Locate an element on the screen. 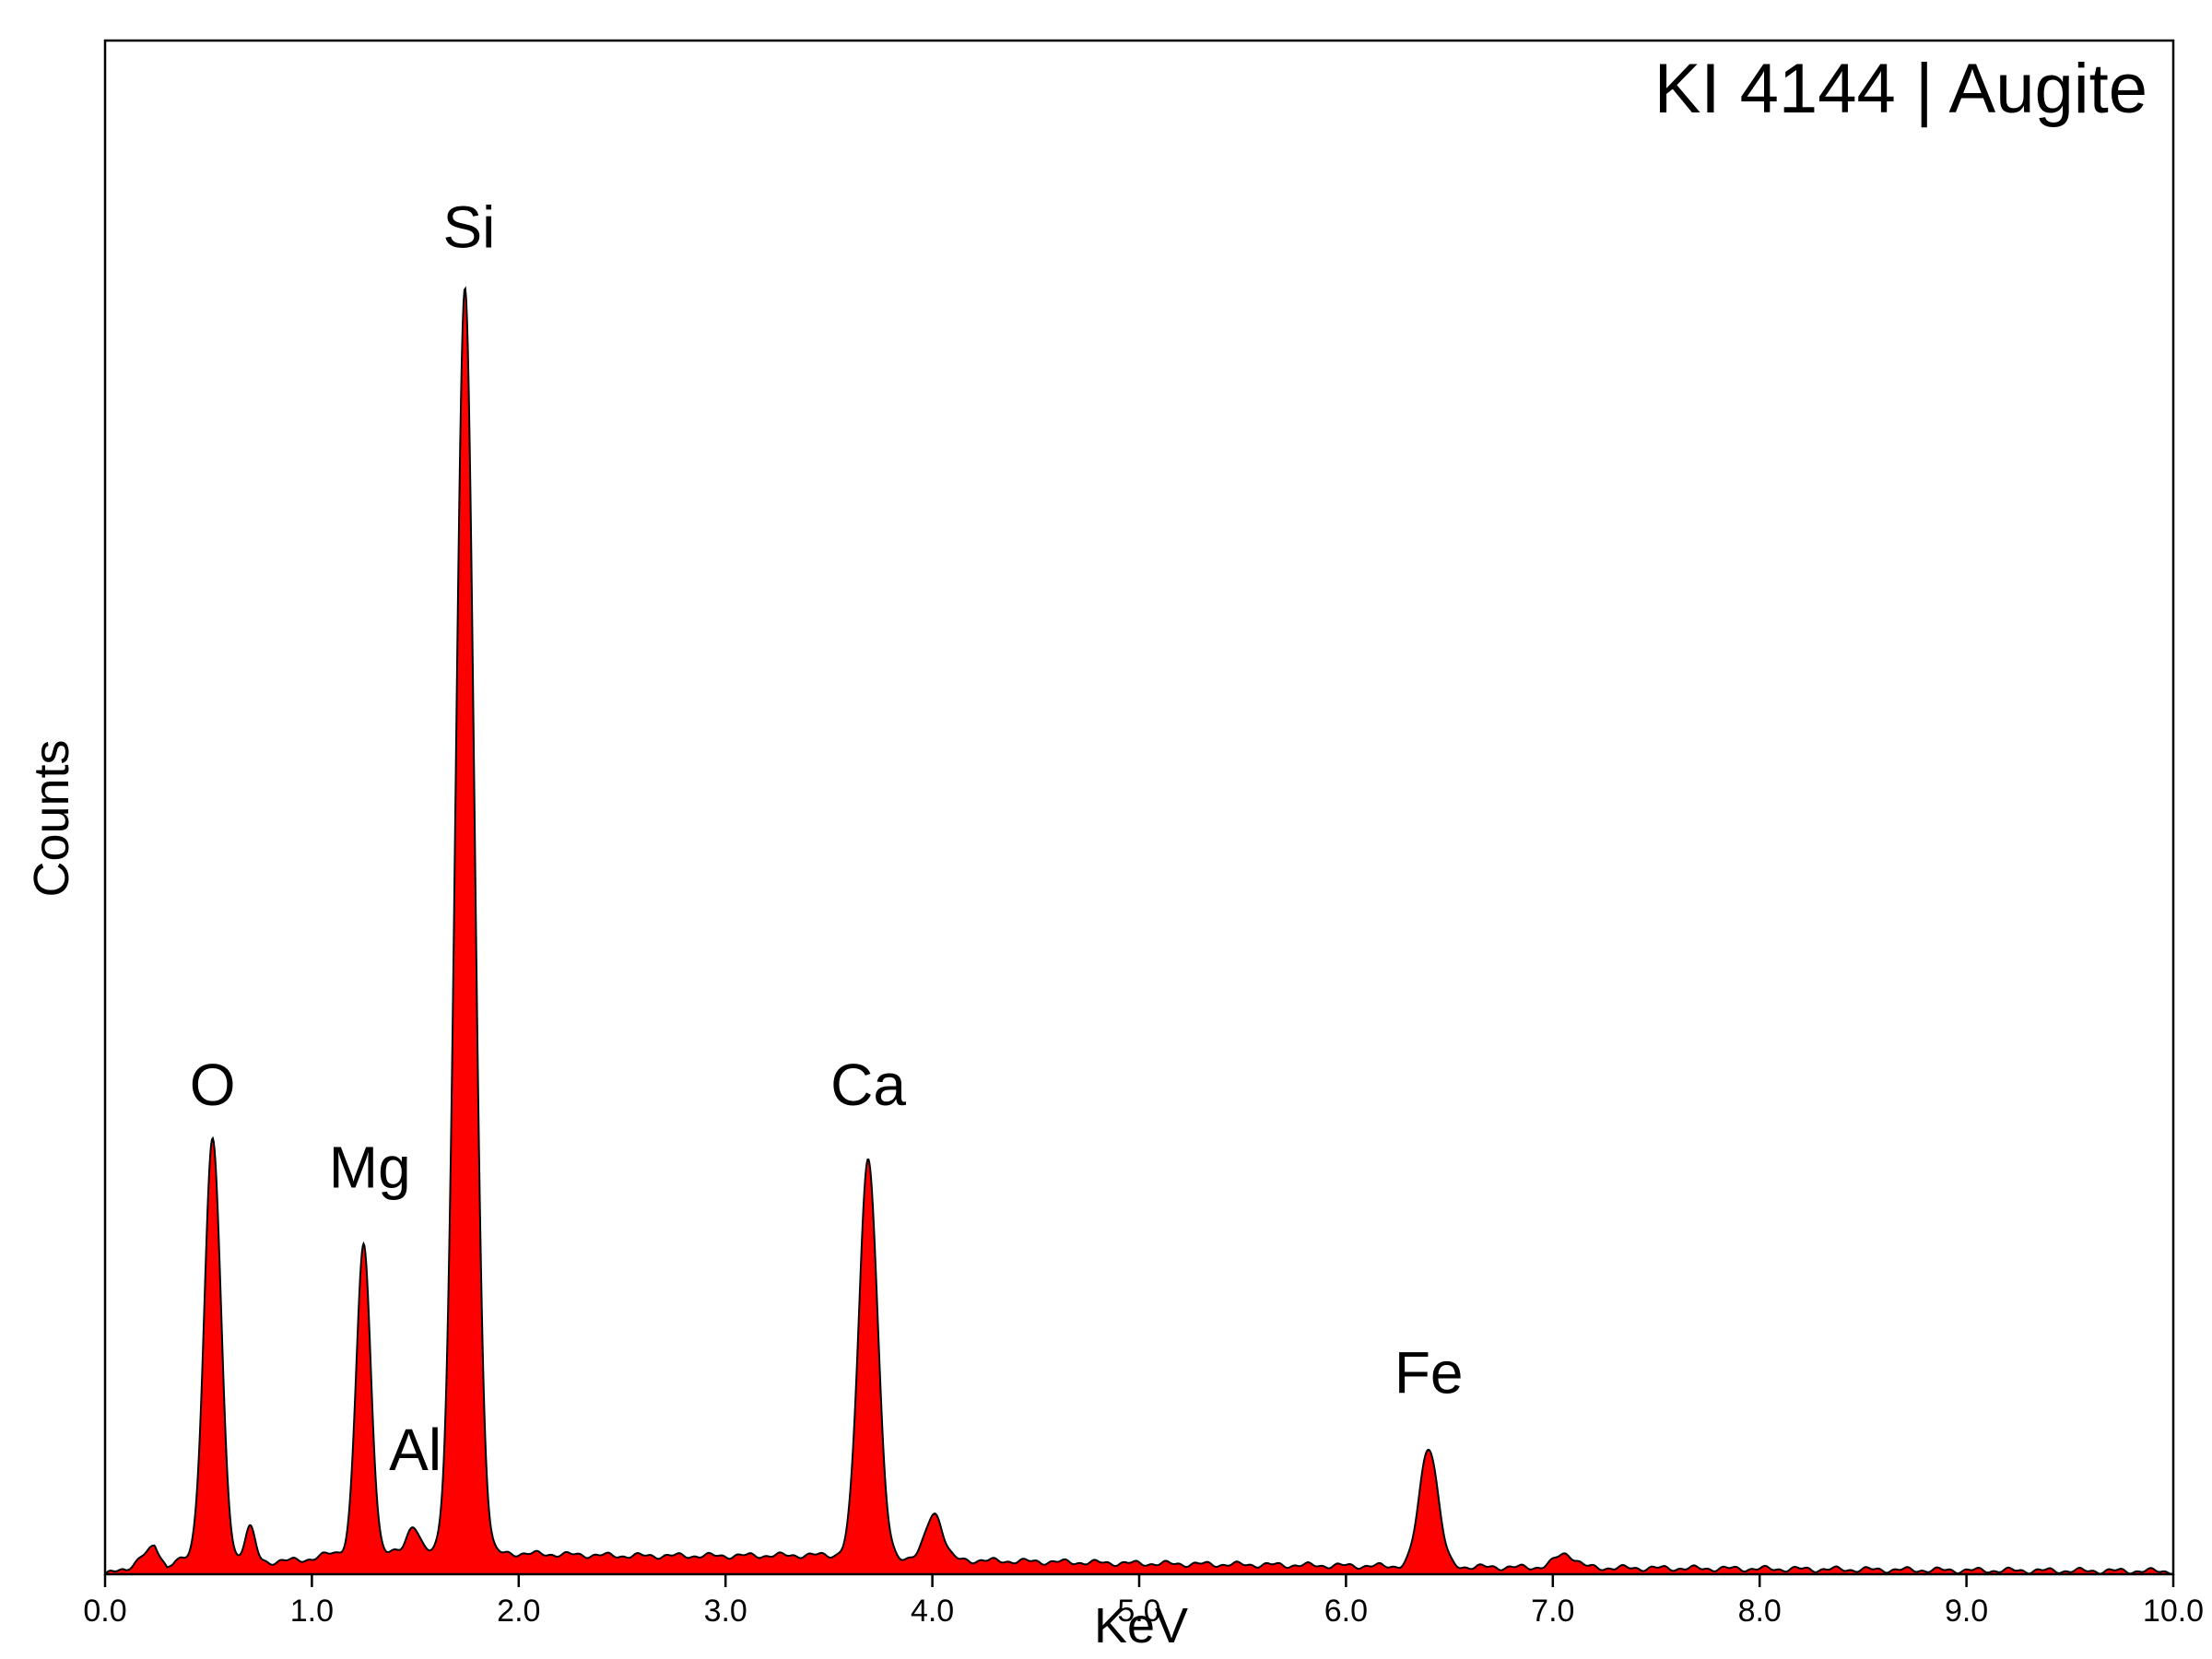  x-axis-tick-labels: 0.0 1.0 2.0 3.0 4.0 5.0 6.0 7.0 8.0 9.0 10.0 is located at coordinates (1143, 1611).